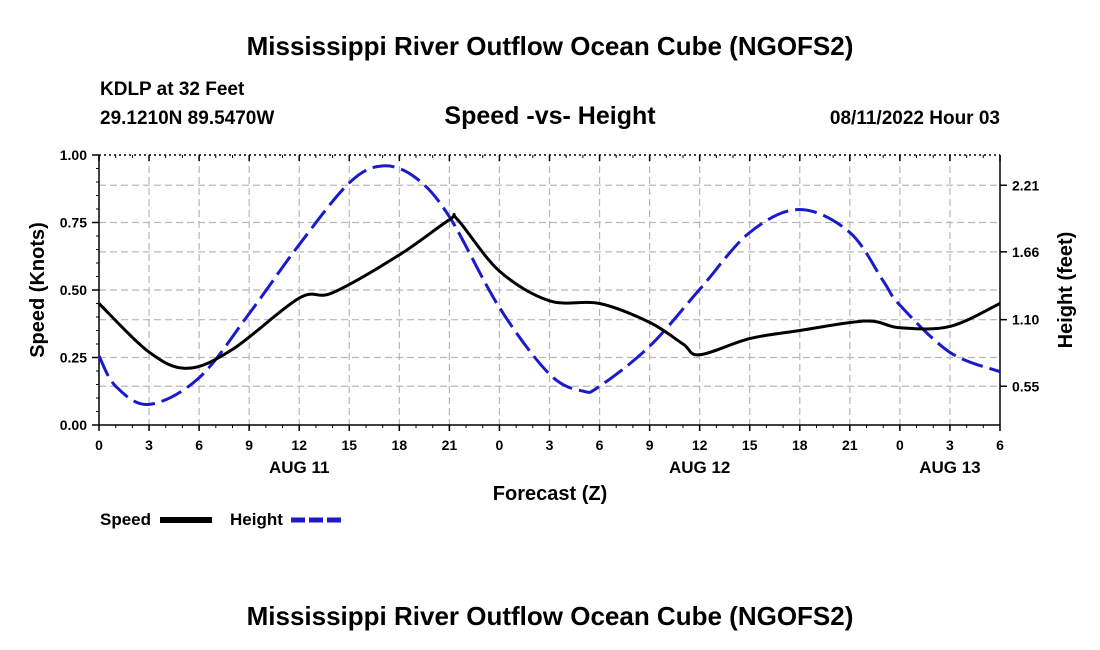 This screenshot has height=650, width=1100. Describe the element at coordinates (1066, 290) in the screenshot. I see `y2-axis-title: Height (feet)` at that location.